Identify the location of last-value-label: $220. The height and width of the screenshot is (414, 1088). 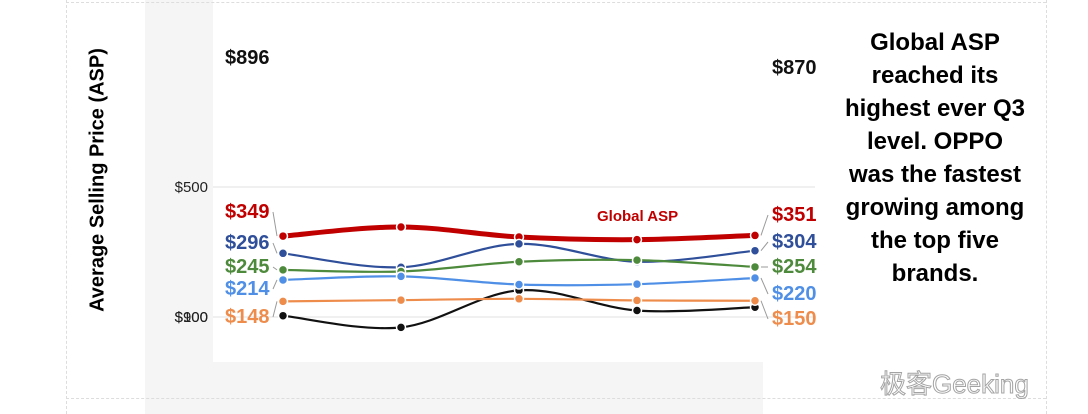
(794, 294).